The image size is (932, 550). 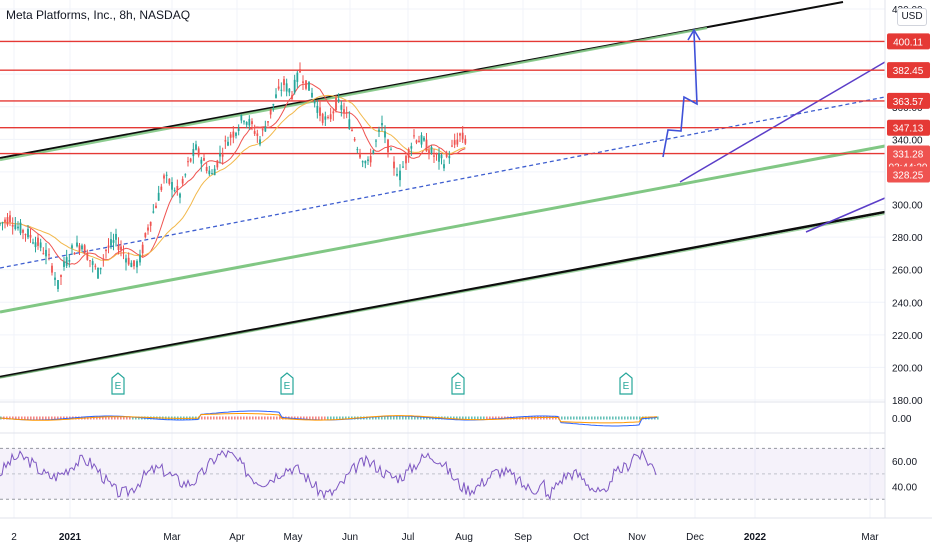 What do you see at coordinates (464, 537) in the screenshot?
I see `x-tick-label: Aug` at bounding box center [464, 537].